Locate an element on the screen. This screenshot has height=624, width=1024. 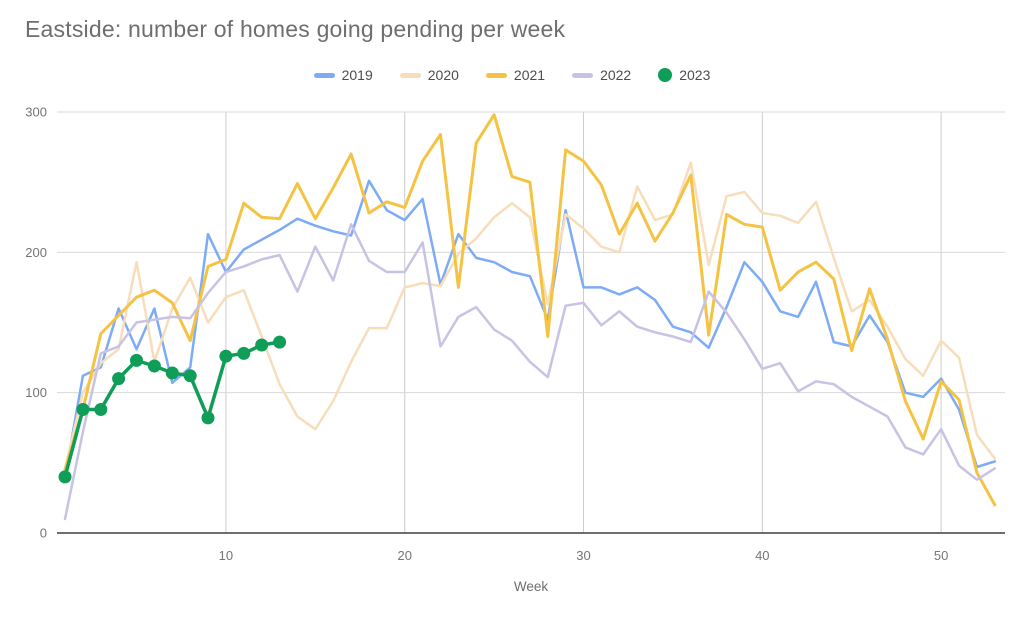
y-tick-label-200: 200 is located at coordinates (36, 252).